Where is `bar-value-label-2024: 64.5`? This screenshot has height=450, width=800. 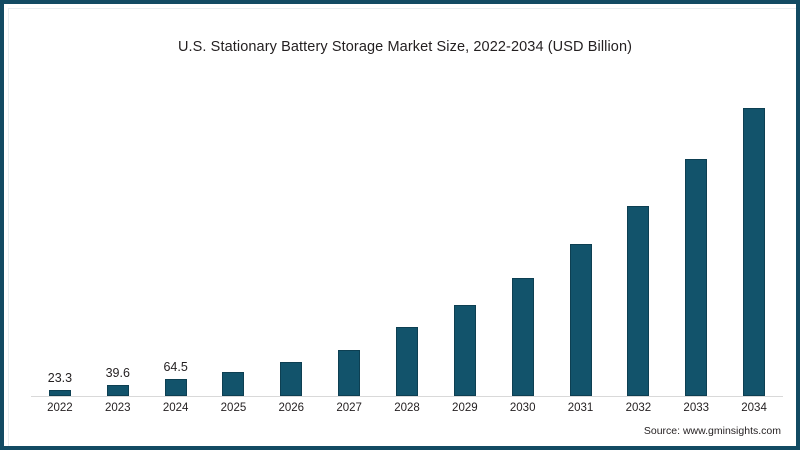 bar-value-label-2024: 64.5 is located at coordinates (175, 366).